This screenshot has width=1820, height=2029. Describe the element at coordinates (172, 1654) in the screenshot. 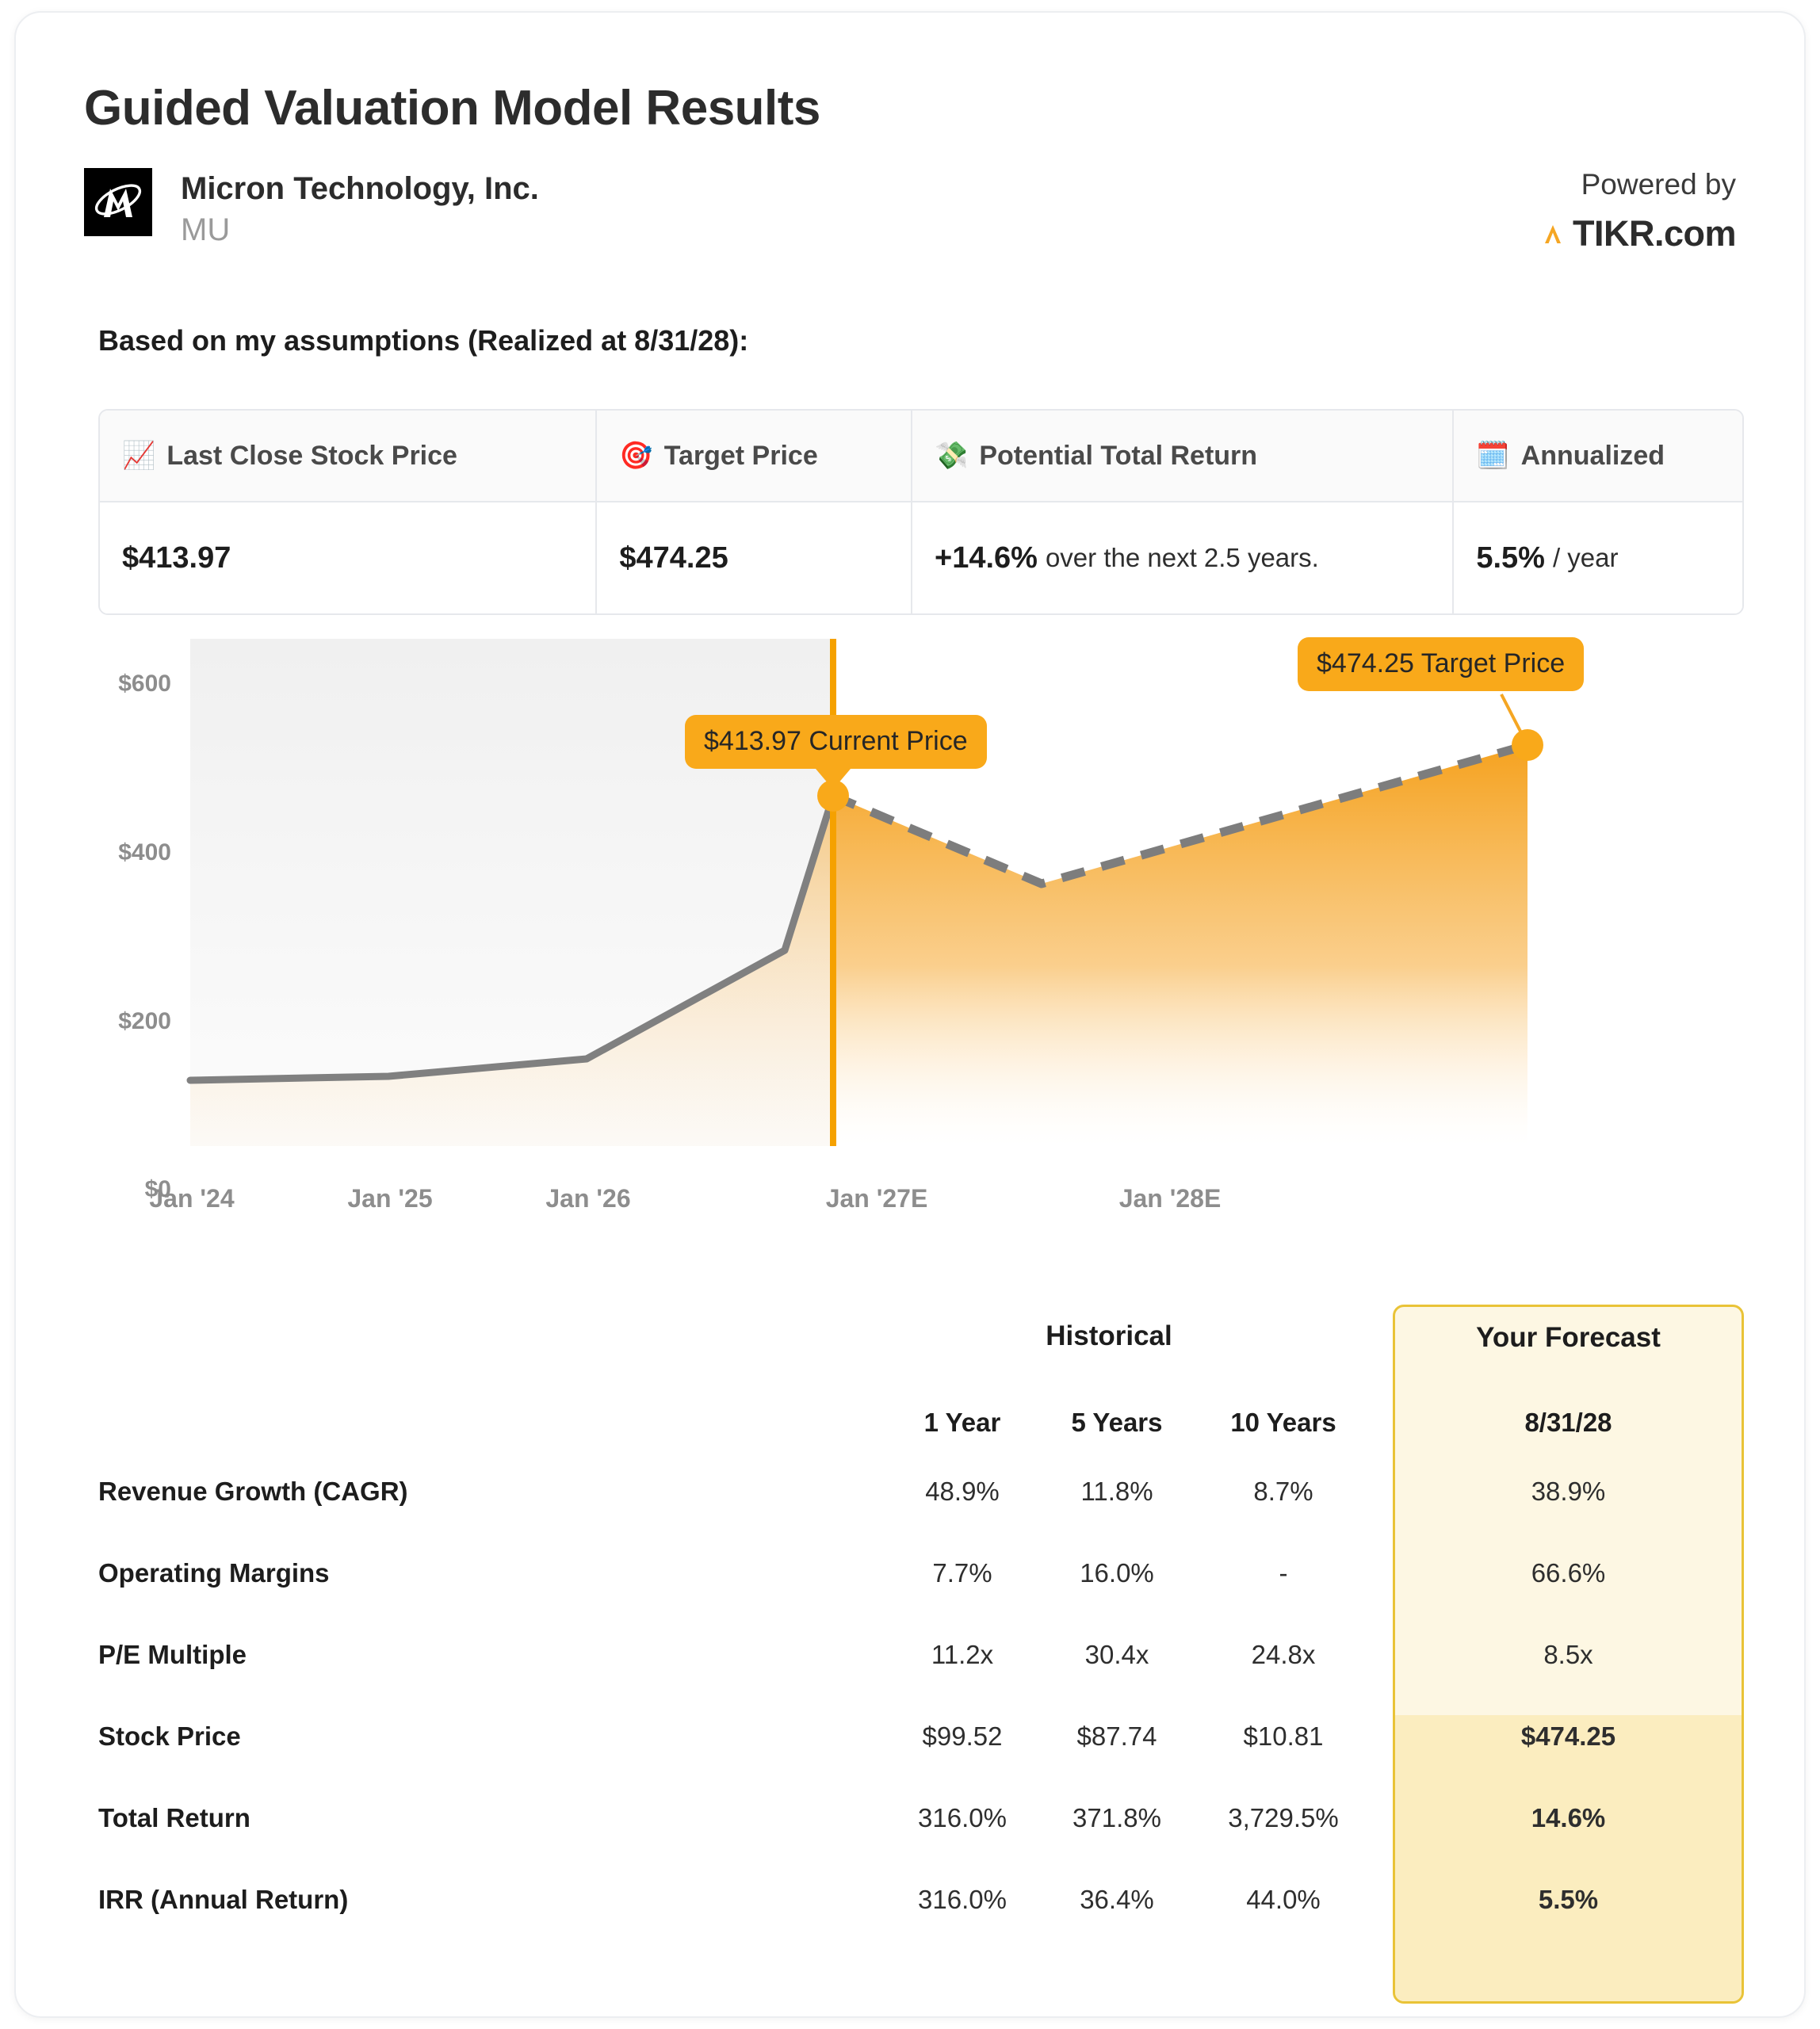

I see `table-row-label: P/E Multiple` at that location.